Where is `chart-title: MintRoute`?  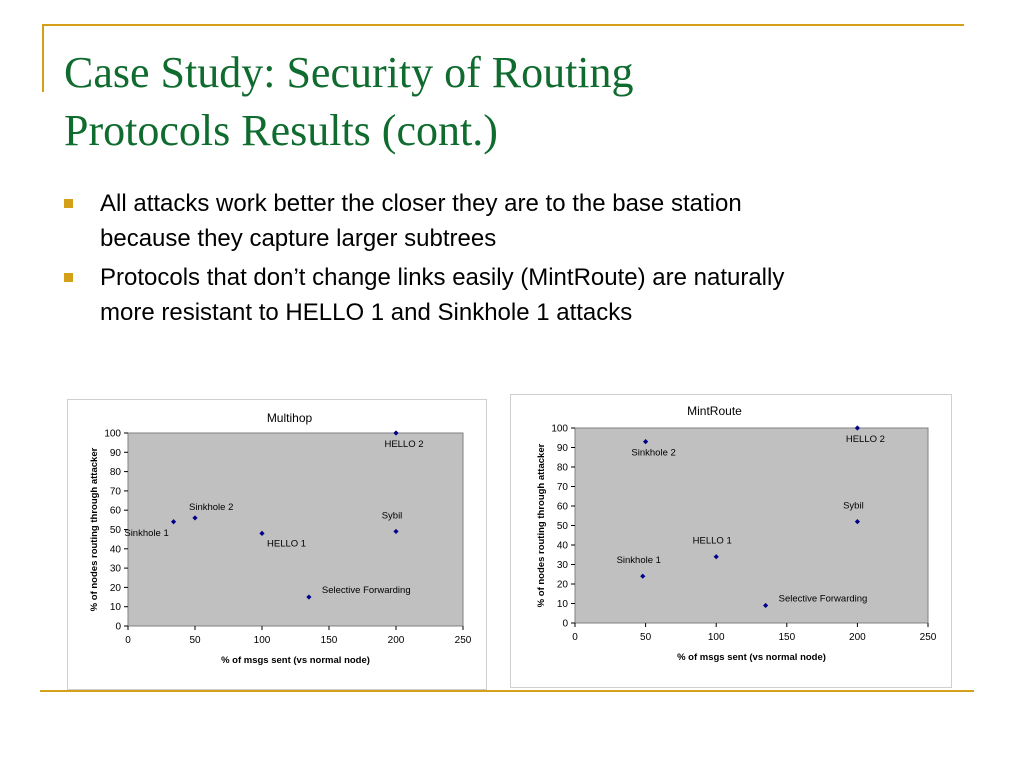
chart-title: MintRoute is located at coordinates (714, 411).